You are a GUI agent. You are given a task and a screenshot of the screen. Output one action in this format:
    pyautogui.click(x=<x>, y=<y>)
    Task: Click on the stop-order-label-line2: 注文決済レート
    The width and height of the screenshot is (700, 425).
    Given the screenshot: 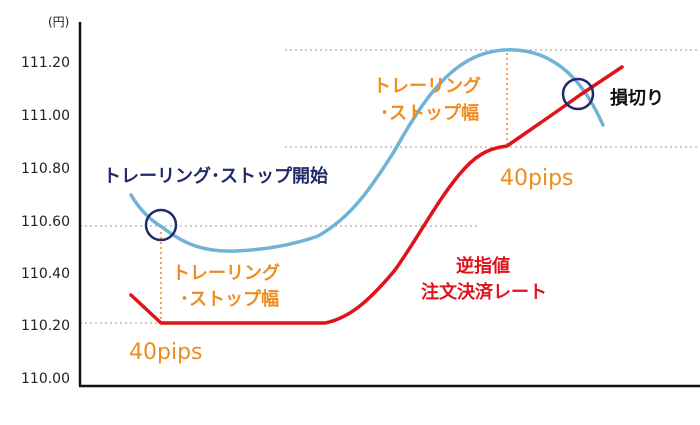 What is the action you would take?
    pyautogui.click(x=484, y=292)
    